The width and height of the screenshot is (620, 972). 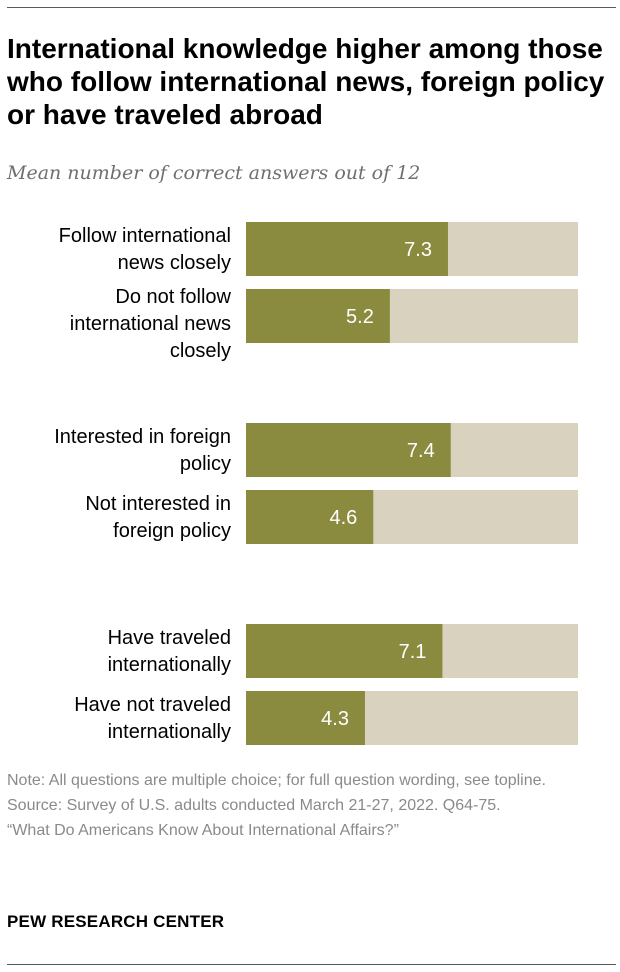 What do you see at coordinates (145, 249) in the screenshot?
I see `bar-category-label: Follow international news closely` at bounding box center [145, 249].